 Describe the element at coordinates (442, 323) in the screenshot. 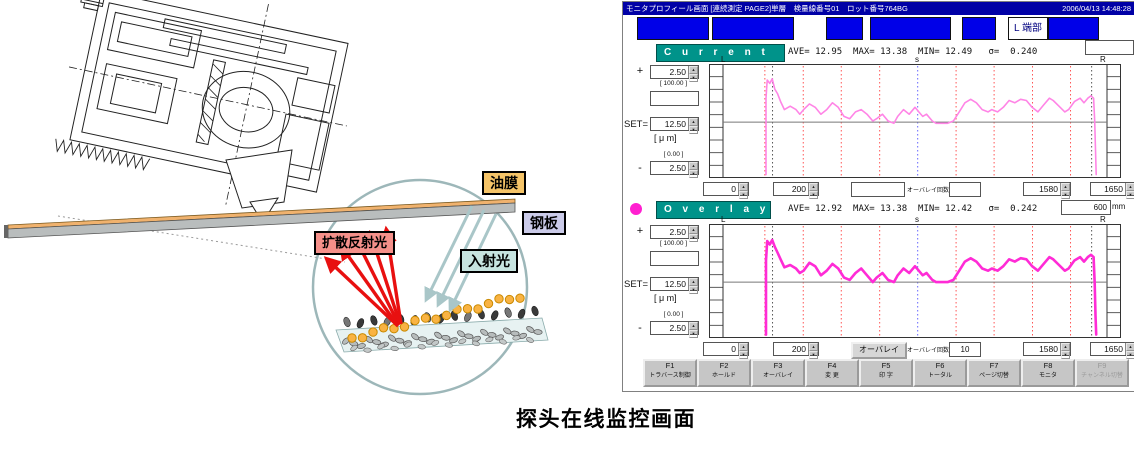

I see `microscopic-surface` at that location.